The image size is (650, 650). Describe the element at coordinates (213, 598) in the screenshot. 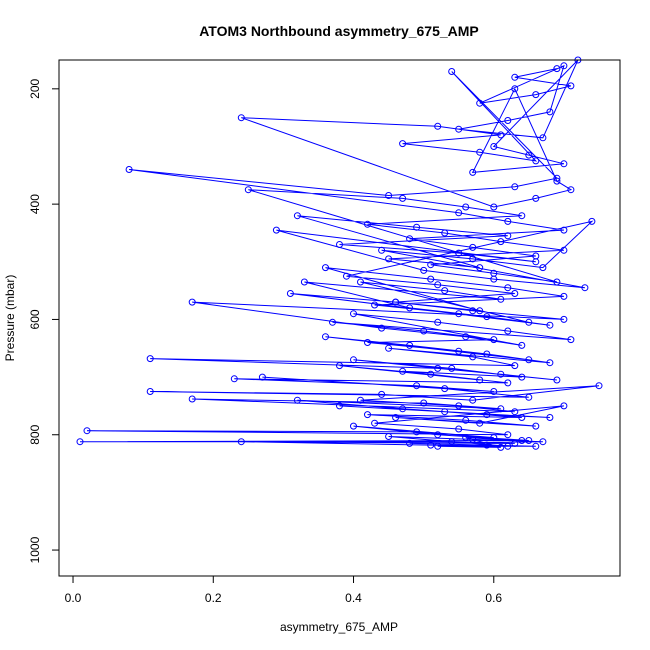

I see `x-tick-label: 0.2` at that location.